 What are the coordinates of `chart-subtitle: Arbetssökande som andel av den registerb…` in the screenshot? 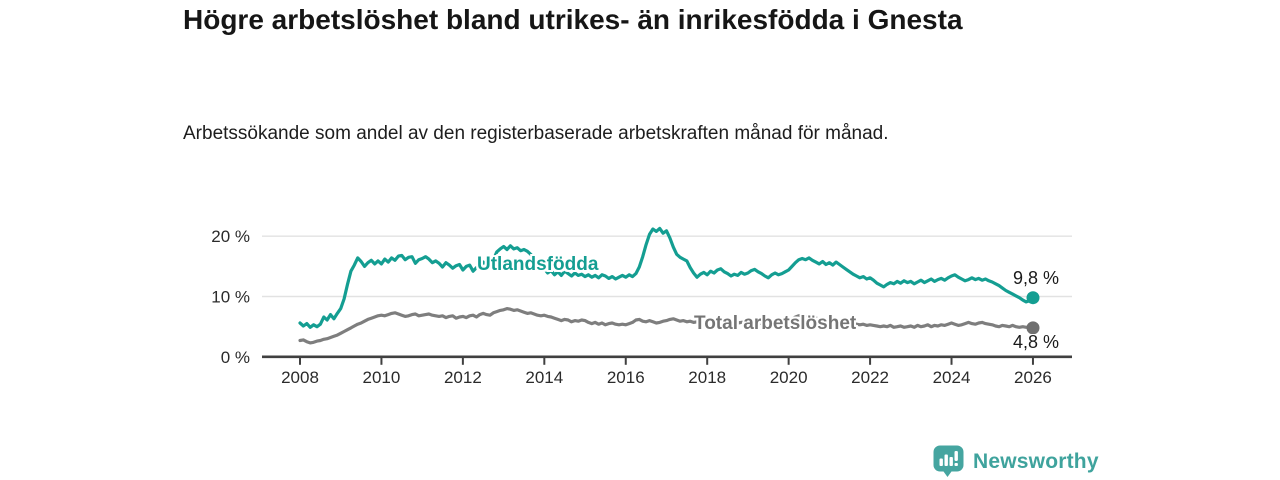 It's located at (536, 133).